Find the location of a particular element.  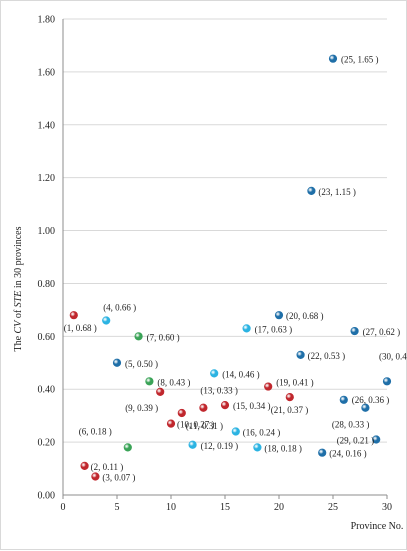

y-tick-label: 1.00 is located at coordinates (47, 231).